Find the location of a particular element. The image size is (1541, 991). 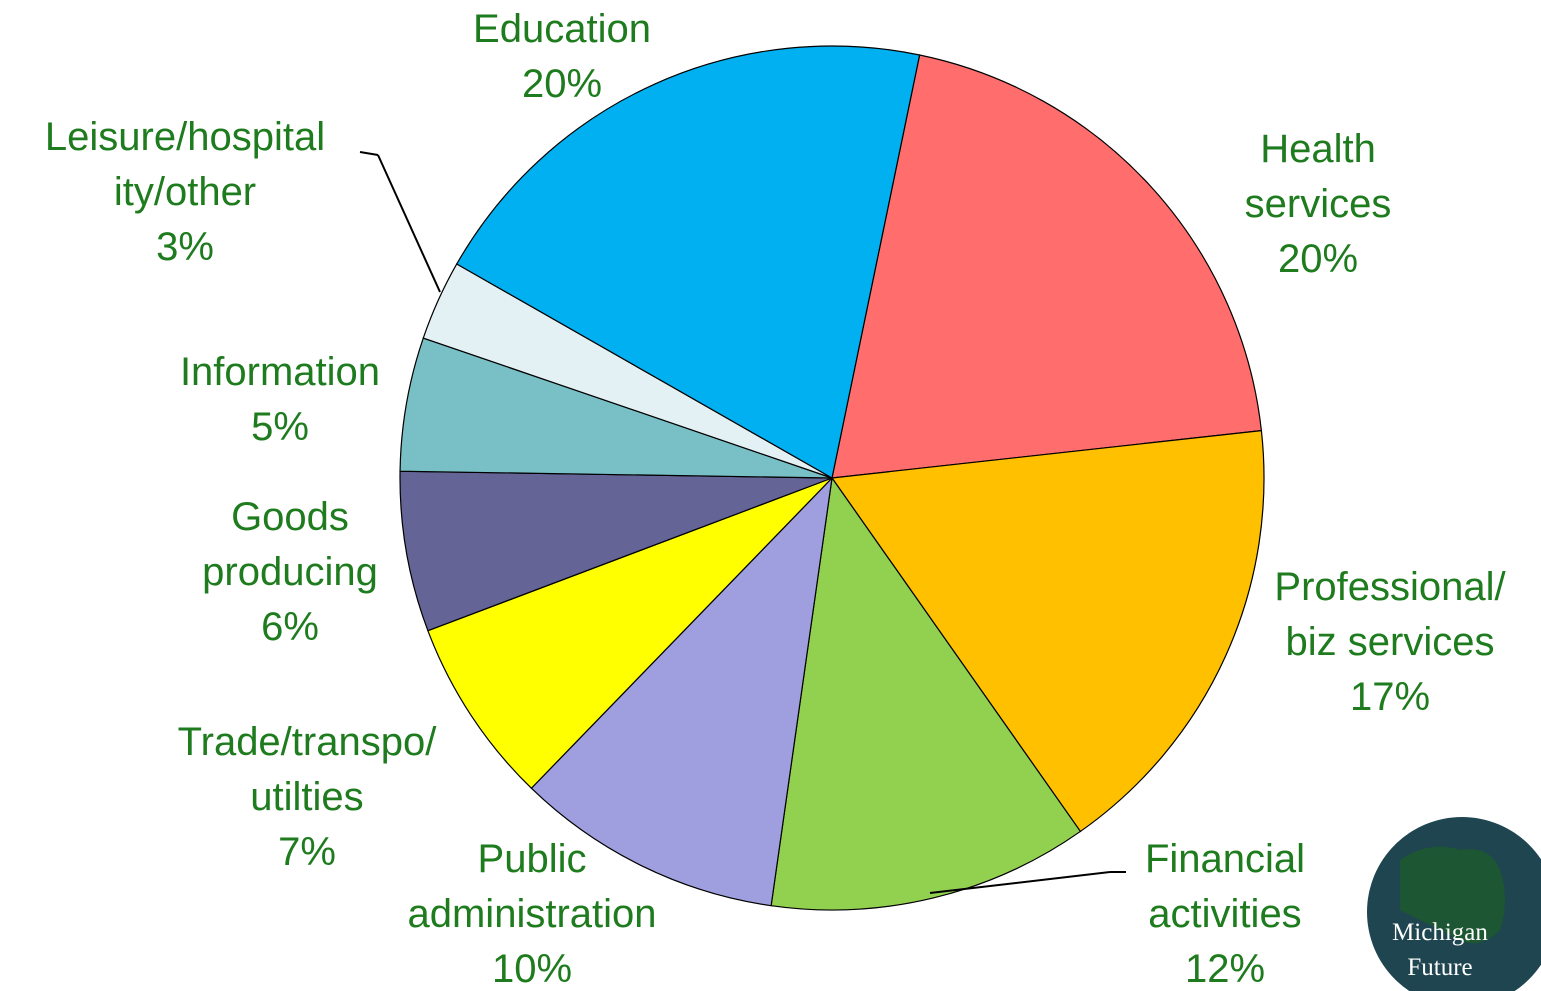

category-label: Health services is located at coordinates (1318, 176).